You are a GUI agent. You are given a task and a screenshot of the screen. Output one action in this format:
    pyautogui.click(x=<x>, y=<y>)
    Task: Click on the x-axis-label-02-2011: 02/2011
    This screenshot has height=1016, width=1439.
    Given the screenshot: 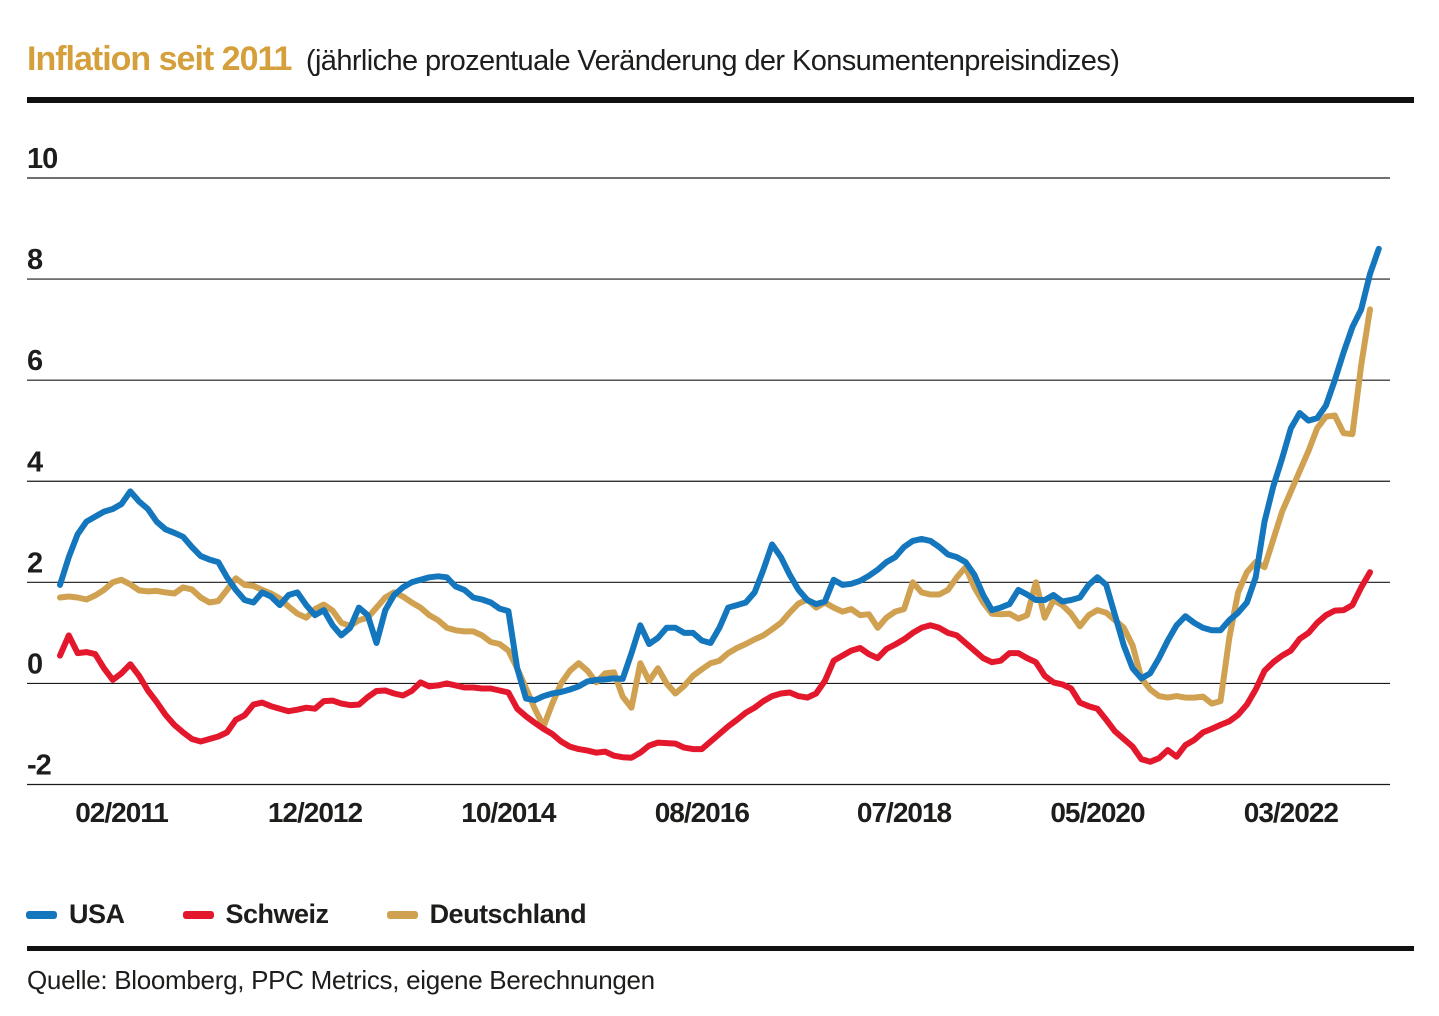 What is the action you would take?
    pyautogui.click(x=121, y=812)
    